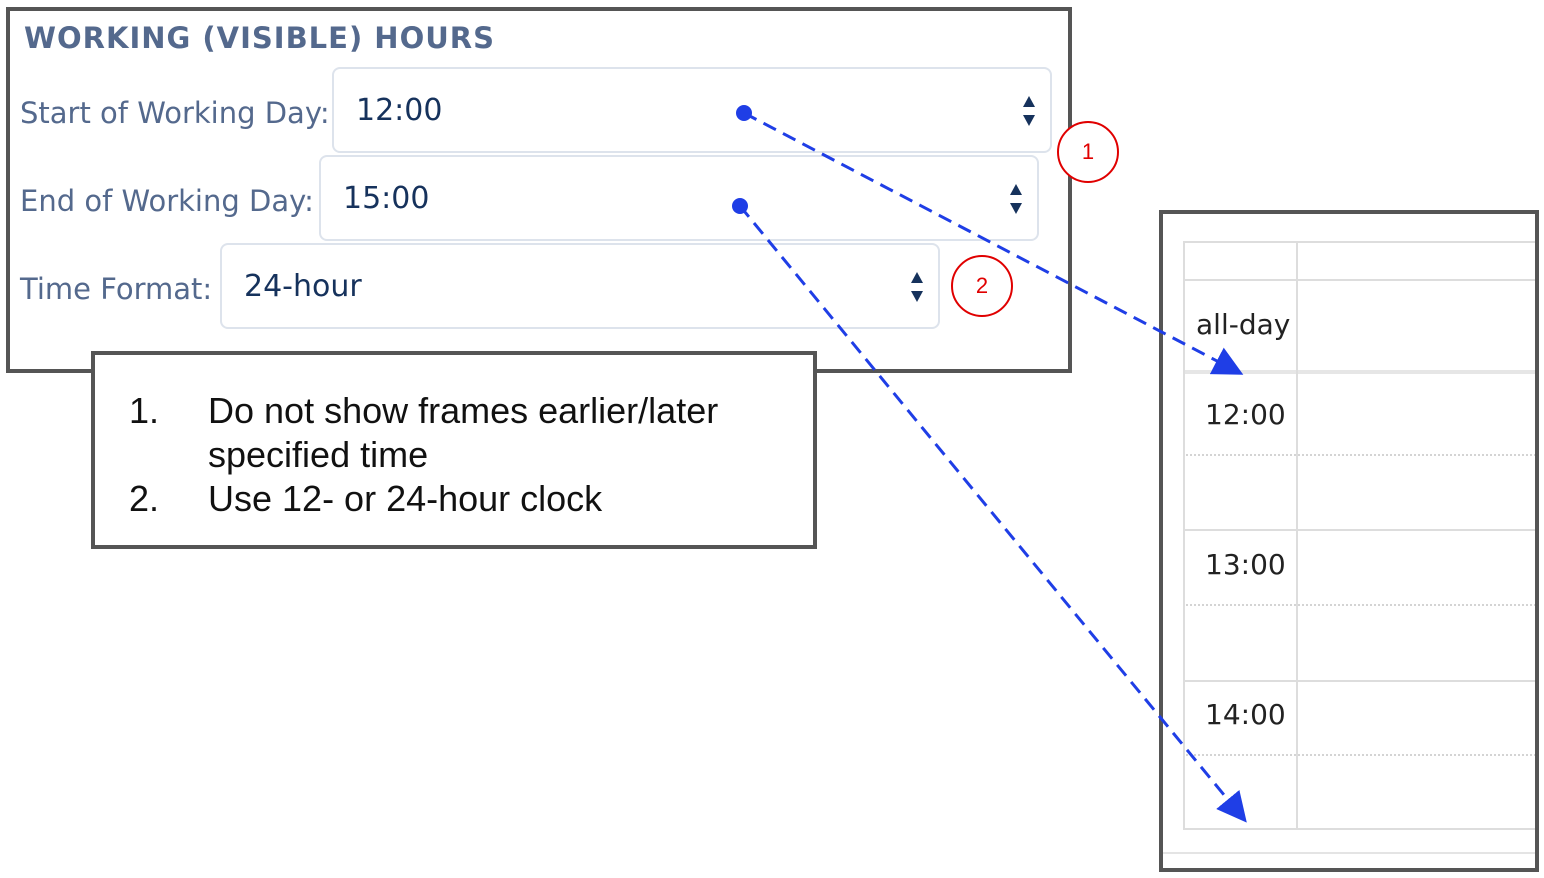  Describe the element at coordinates (463, 410) in the screenshot. I see `note-1-line-1: Do not show frames earlier/later` at that location.